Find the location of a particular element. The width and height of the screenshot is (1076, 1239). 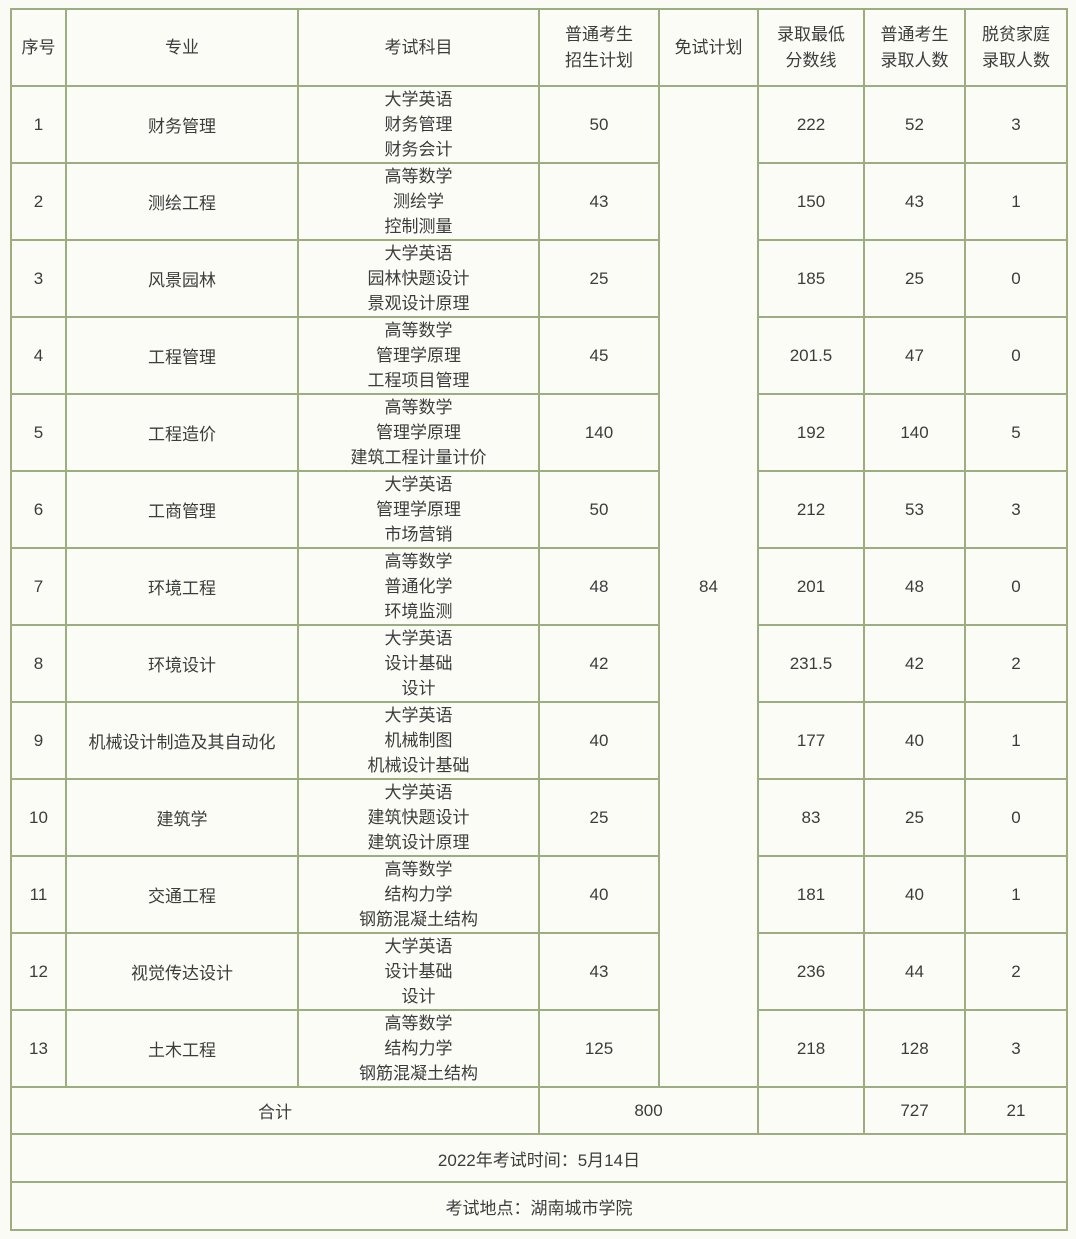

subjects-cell: 高等数学管理学原理建筑工程计量计价 is located at coordinates (418, 432).